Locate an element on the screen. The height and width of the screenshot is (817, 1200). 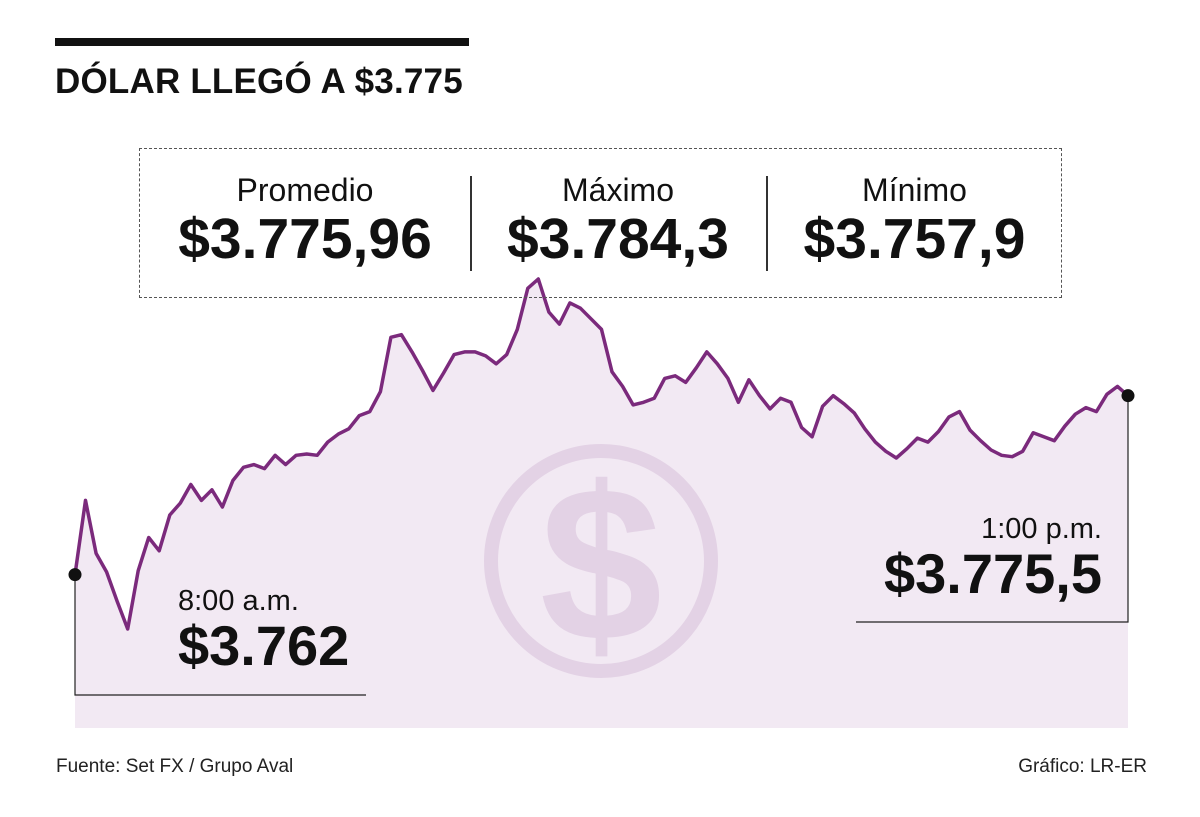
stat-promedio: Promedio $3.775,96 is located at coordinates (305, 223).